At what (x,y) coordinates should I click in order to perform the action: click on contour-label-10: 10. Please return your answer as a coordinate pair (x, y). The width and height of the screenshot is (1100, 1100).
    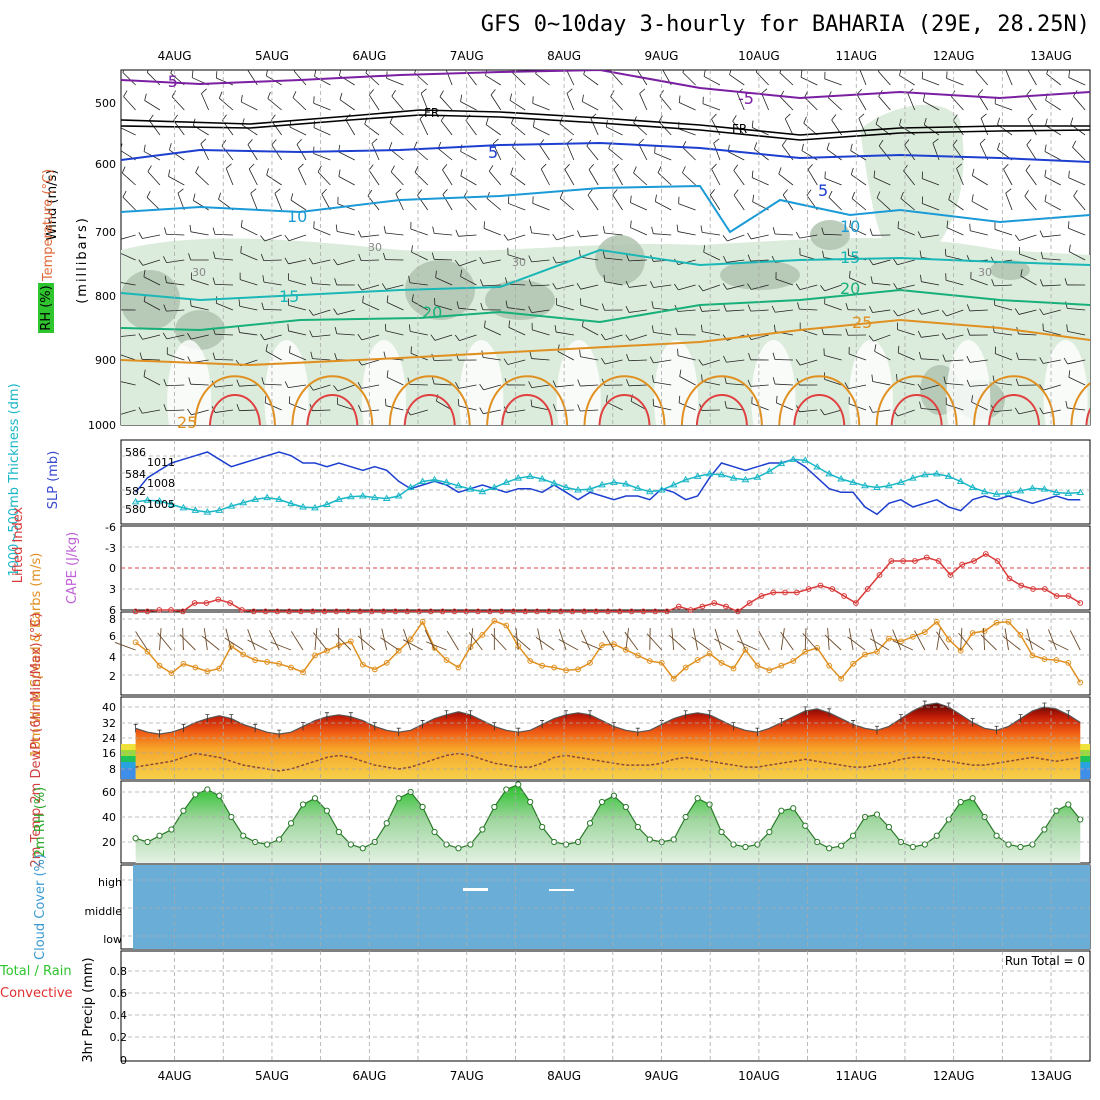
    Looking at the image, I should click on (297, 216).